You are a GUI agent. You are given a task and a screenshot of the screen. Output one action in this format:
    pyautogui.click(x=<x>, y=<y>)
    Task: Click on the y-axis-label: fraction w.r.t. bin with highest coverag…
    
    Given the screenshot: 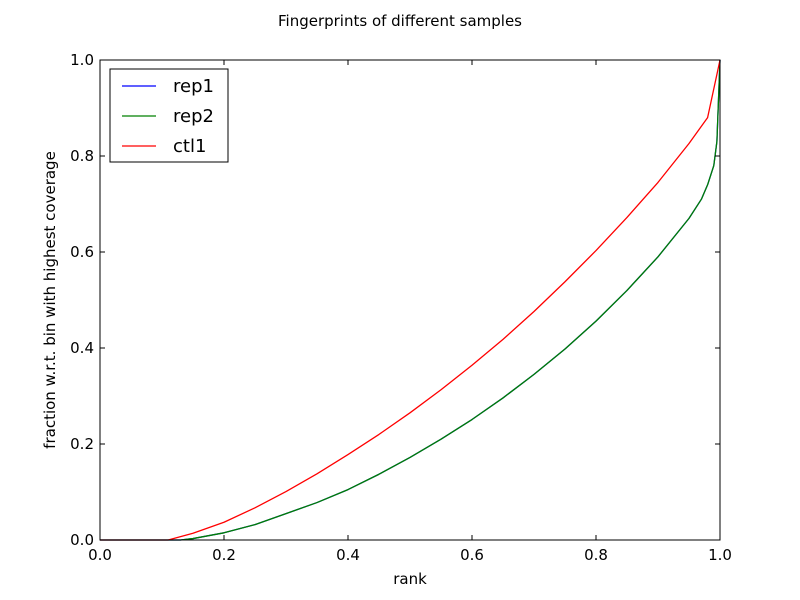 What is the action you would take?
    pyautogui.click(x=50, y=300)
    